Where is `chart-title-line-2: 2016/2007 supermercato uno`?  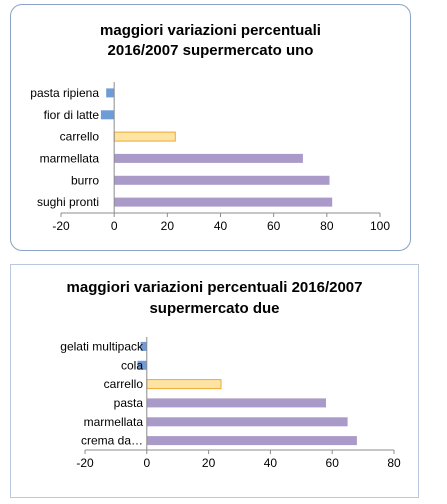
chart-title-line-2: 2016/2007 supermercato uno is located at coordinates (210, 50).